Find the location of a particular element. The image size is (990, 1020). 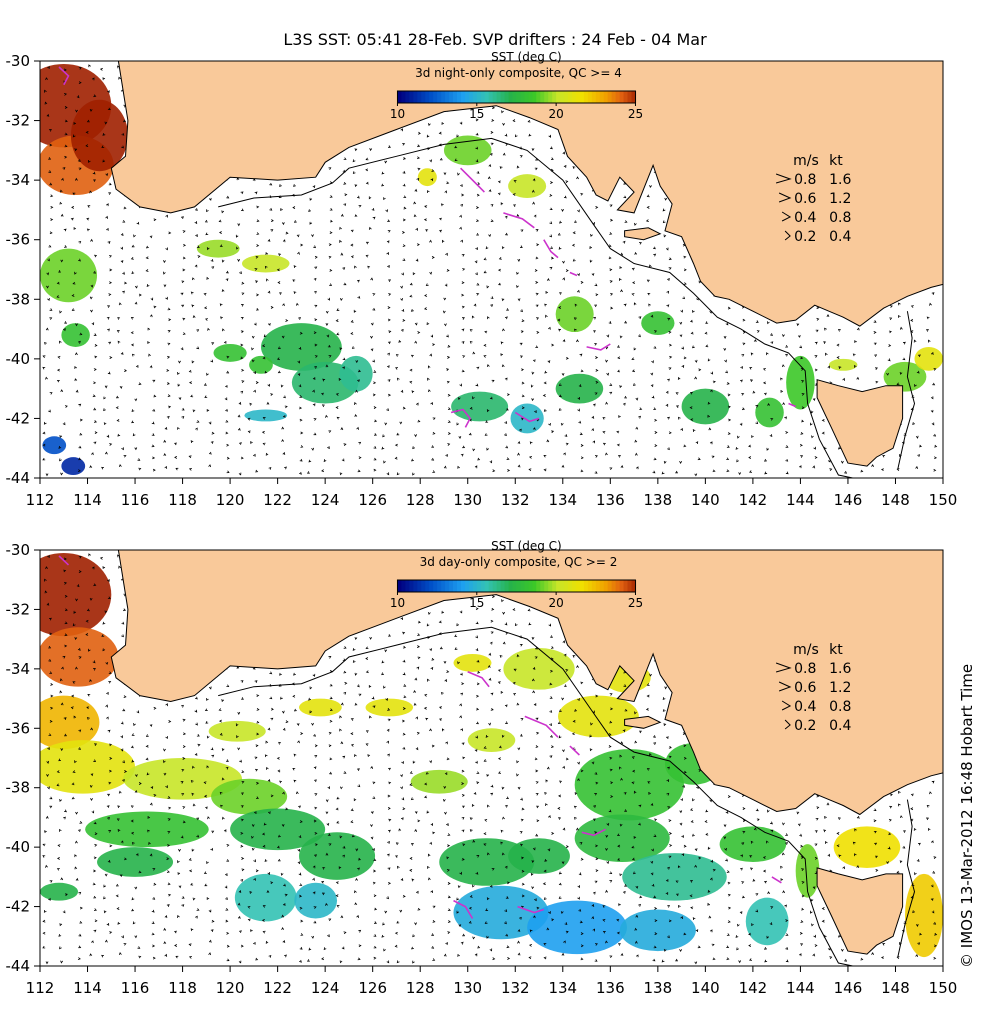

speed-legend-arrow is located at coordinates (786, 216).